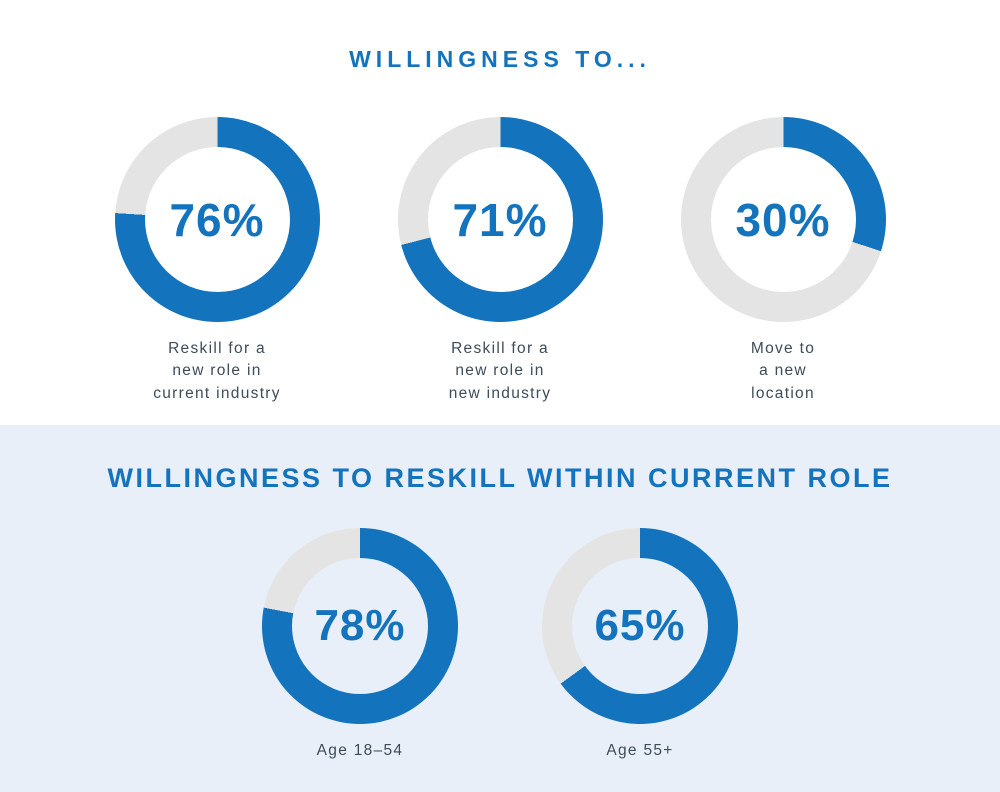 The height and width of the screenshot is (792, 1000). Describe the element at coordinates (500, 371) in the screenshot. I see `donut-caption: Reskill for a new role in new industry` at that location.